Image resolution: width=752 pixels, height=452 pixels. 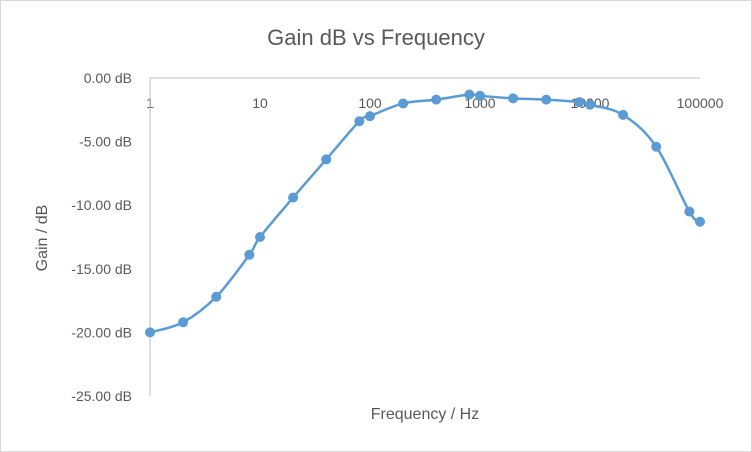 I want to click on y-axis-title: Gain / dB, so click(x=42, y=238).